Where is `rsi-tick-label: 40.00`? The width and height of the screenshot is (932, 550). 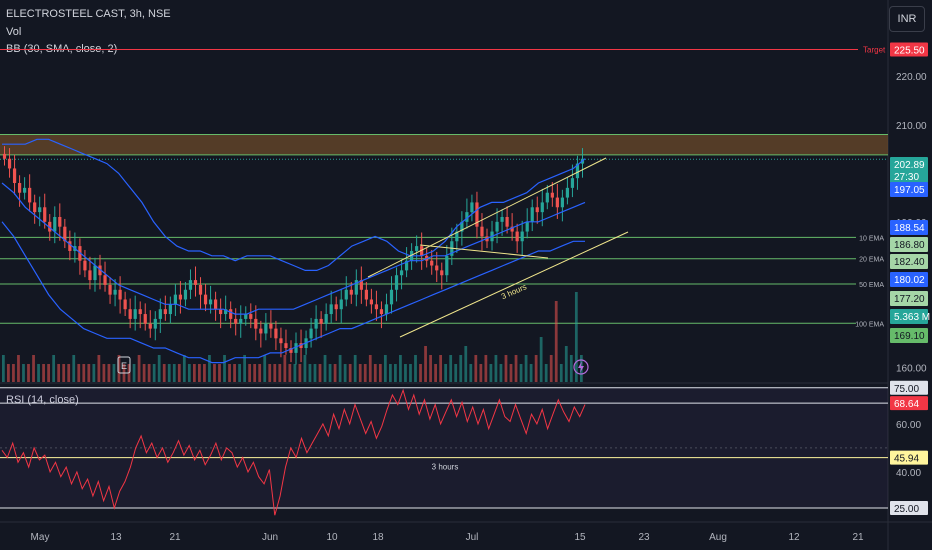 rsi-tick-label: 40.00 is located at coordinates (908, 473).